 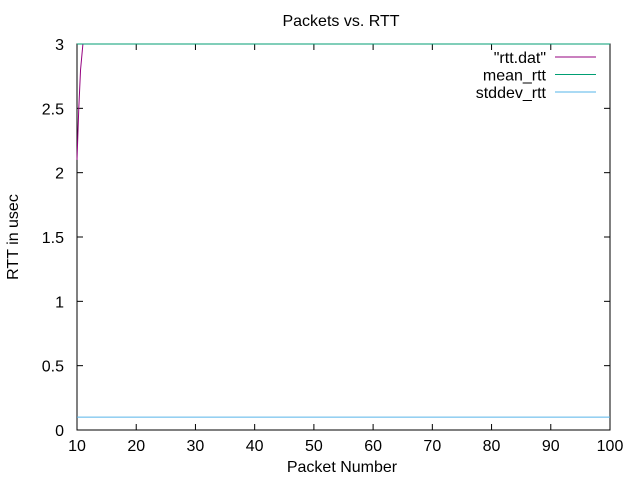 What do you see at coordinates (53, 367) in the screenshot?
I see `y-tick-label: 0.5` at bounding box center [53, 367].